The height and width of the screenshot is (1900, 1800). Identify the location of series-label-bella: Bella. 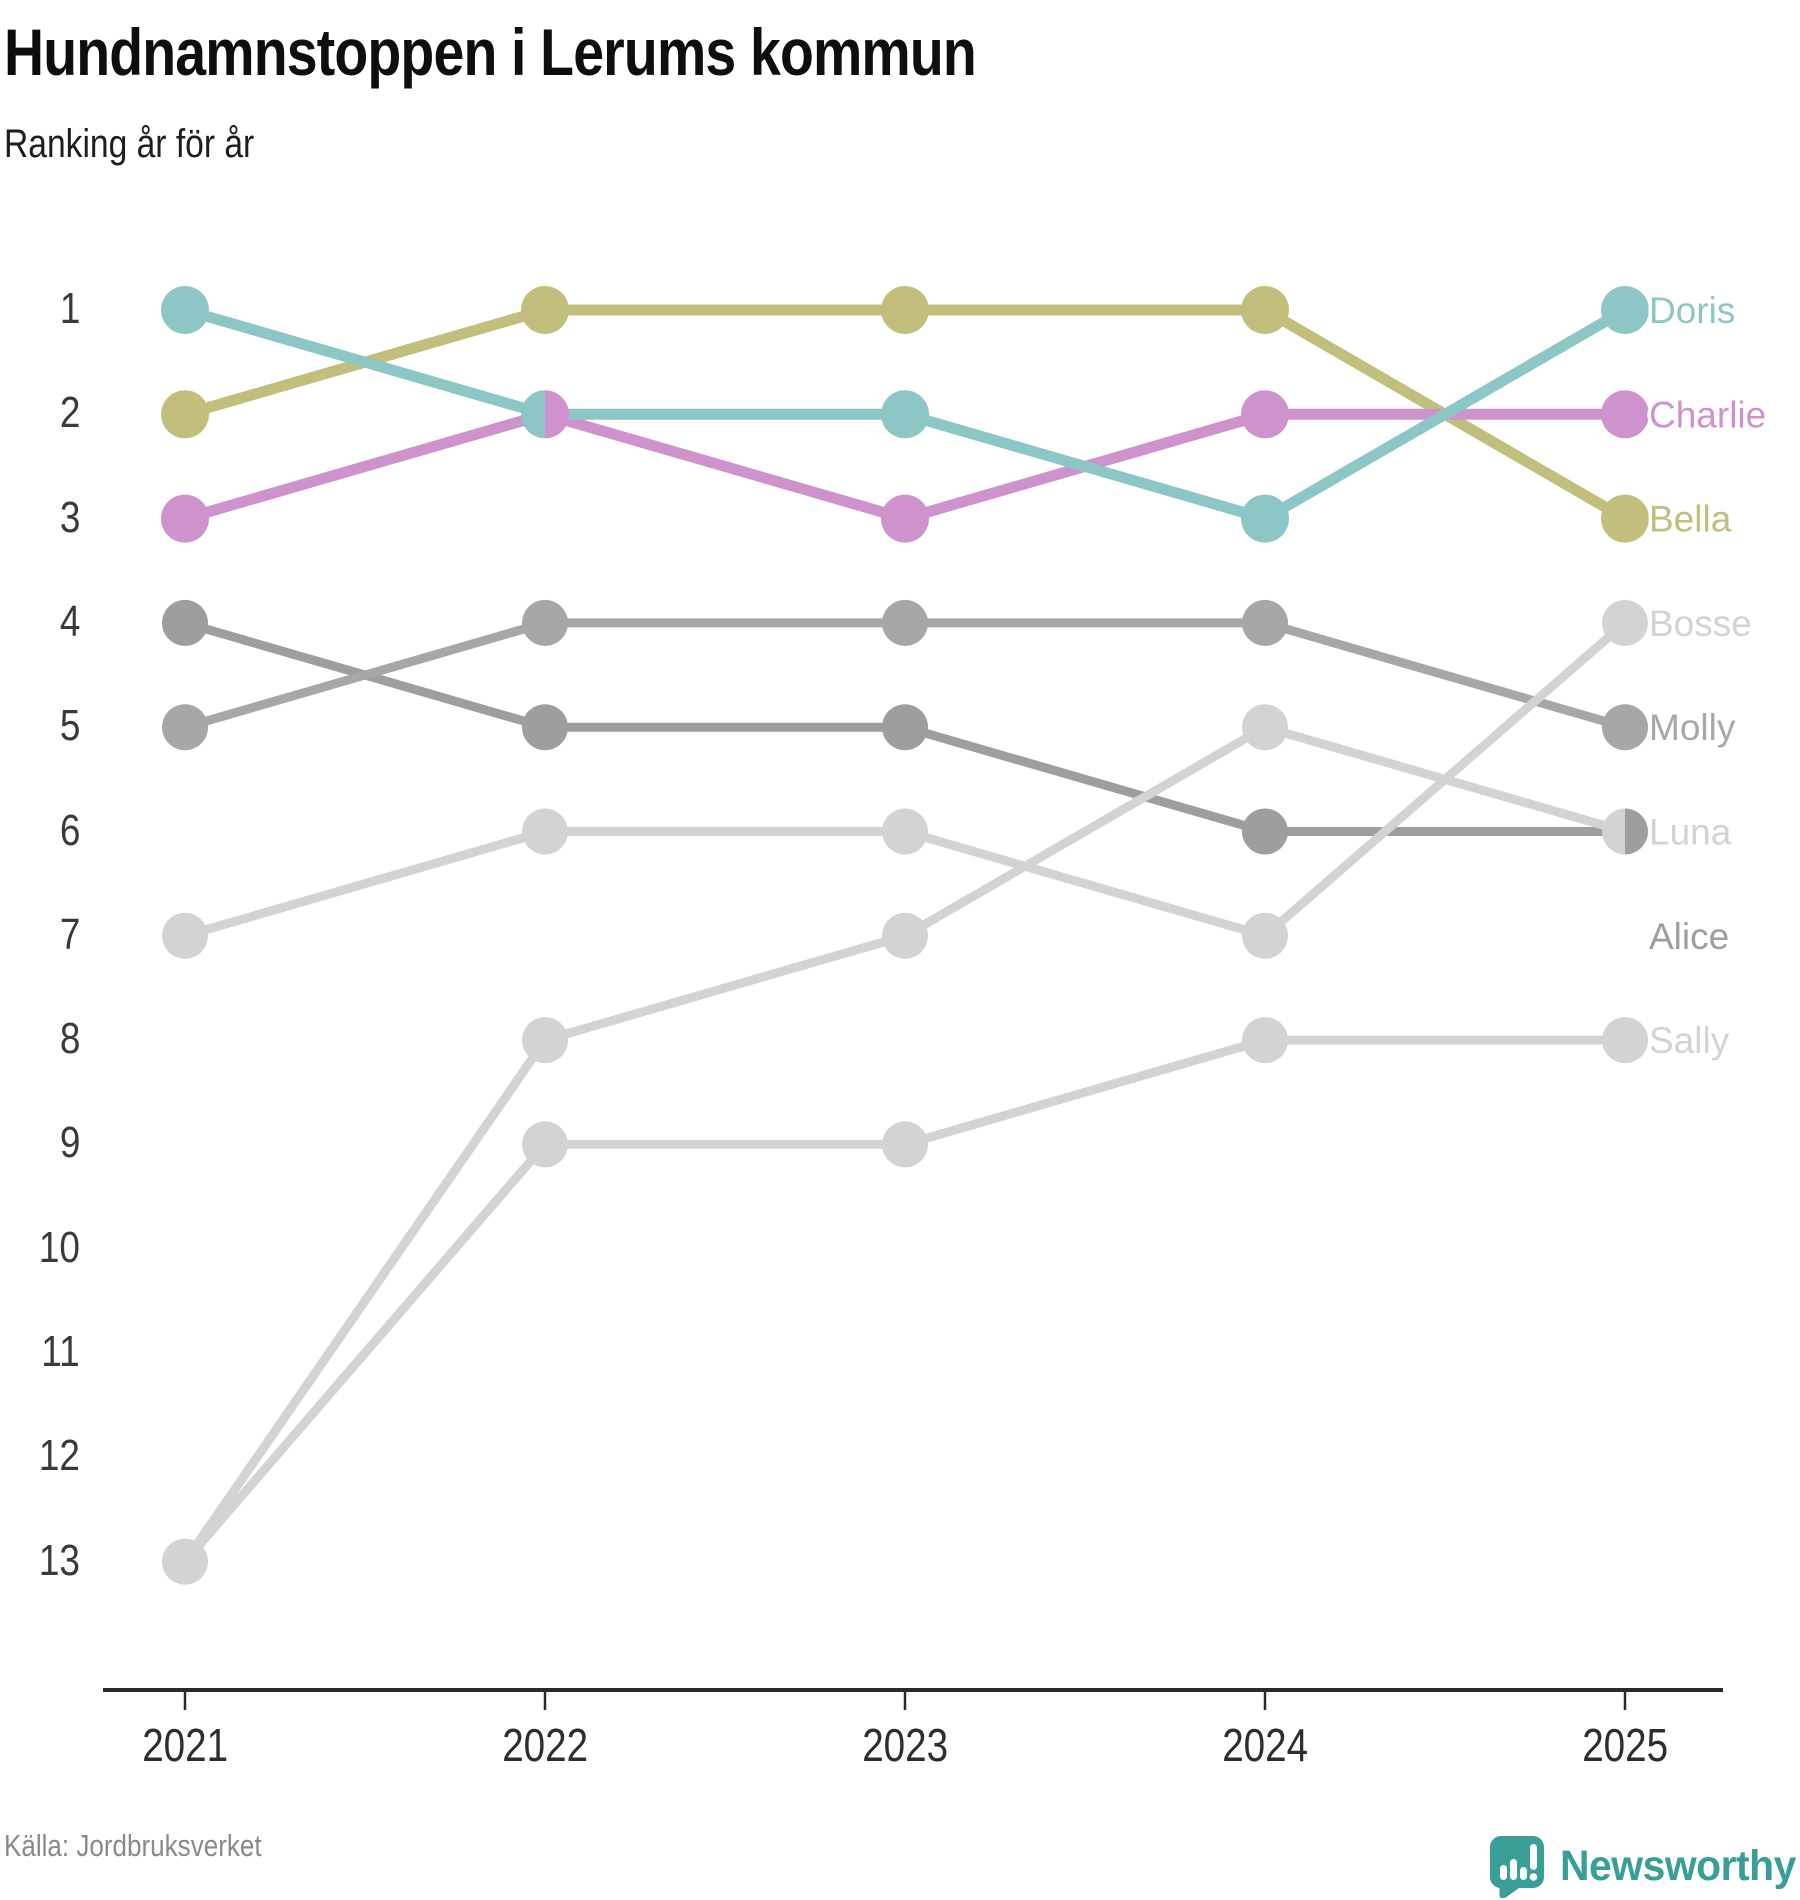
(1690, 519).